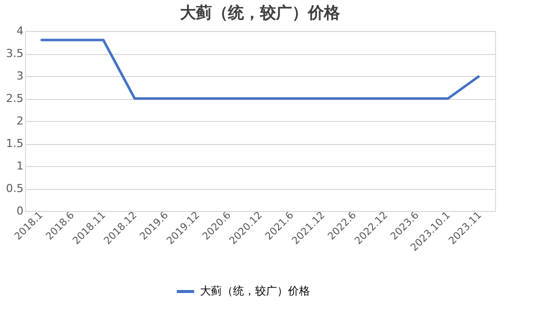 The width and height of the screenshot is (552, 314). What do you see at coordinates (255, 291) in the screenshot?
I see `legend-label: 大蓟（统，较广）价格` at bounding box center [255, 291].